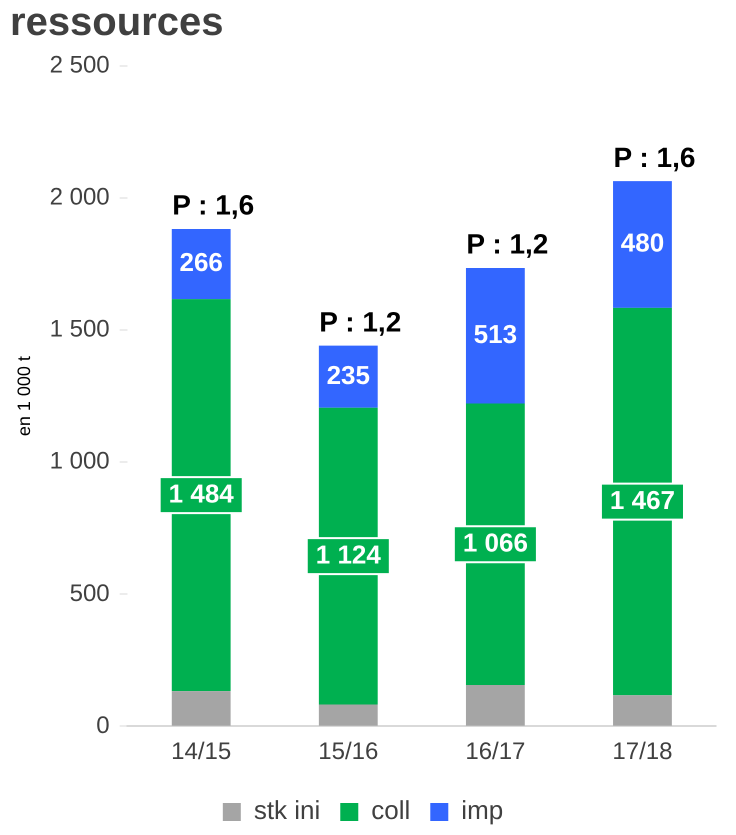 The image size is (736, 835). I want to click on y-axis-title: en 1 000 t, so click(24, 396).